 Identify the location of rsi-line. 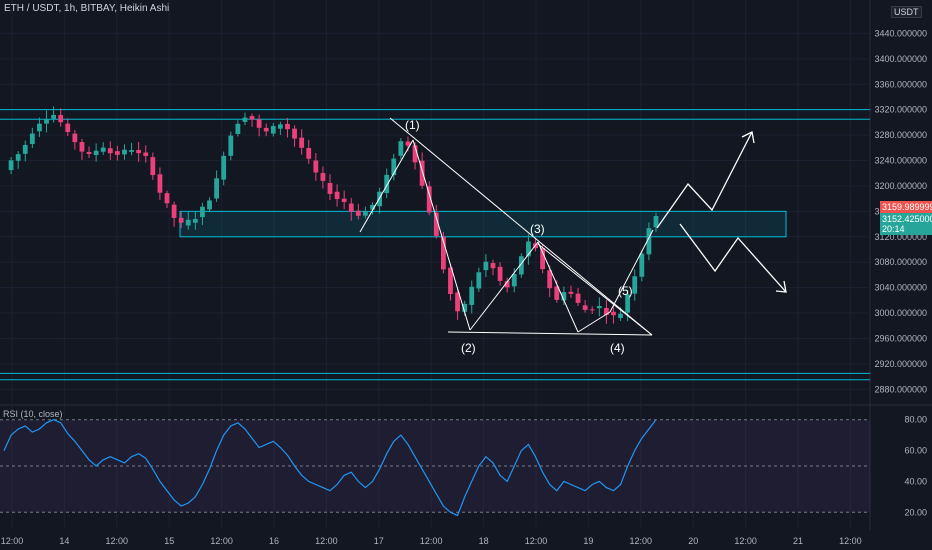
(330, 468).